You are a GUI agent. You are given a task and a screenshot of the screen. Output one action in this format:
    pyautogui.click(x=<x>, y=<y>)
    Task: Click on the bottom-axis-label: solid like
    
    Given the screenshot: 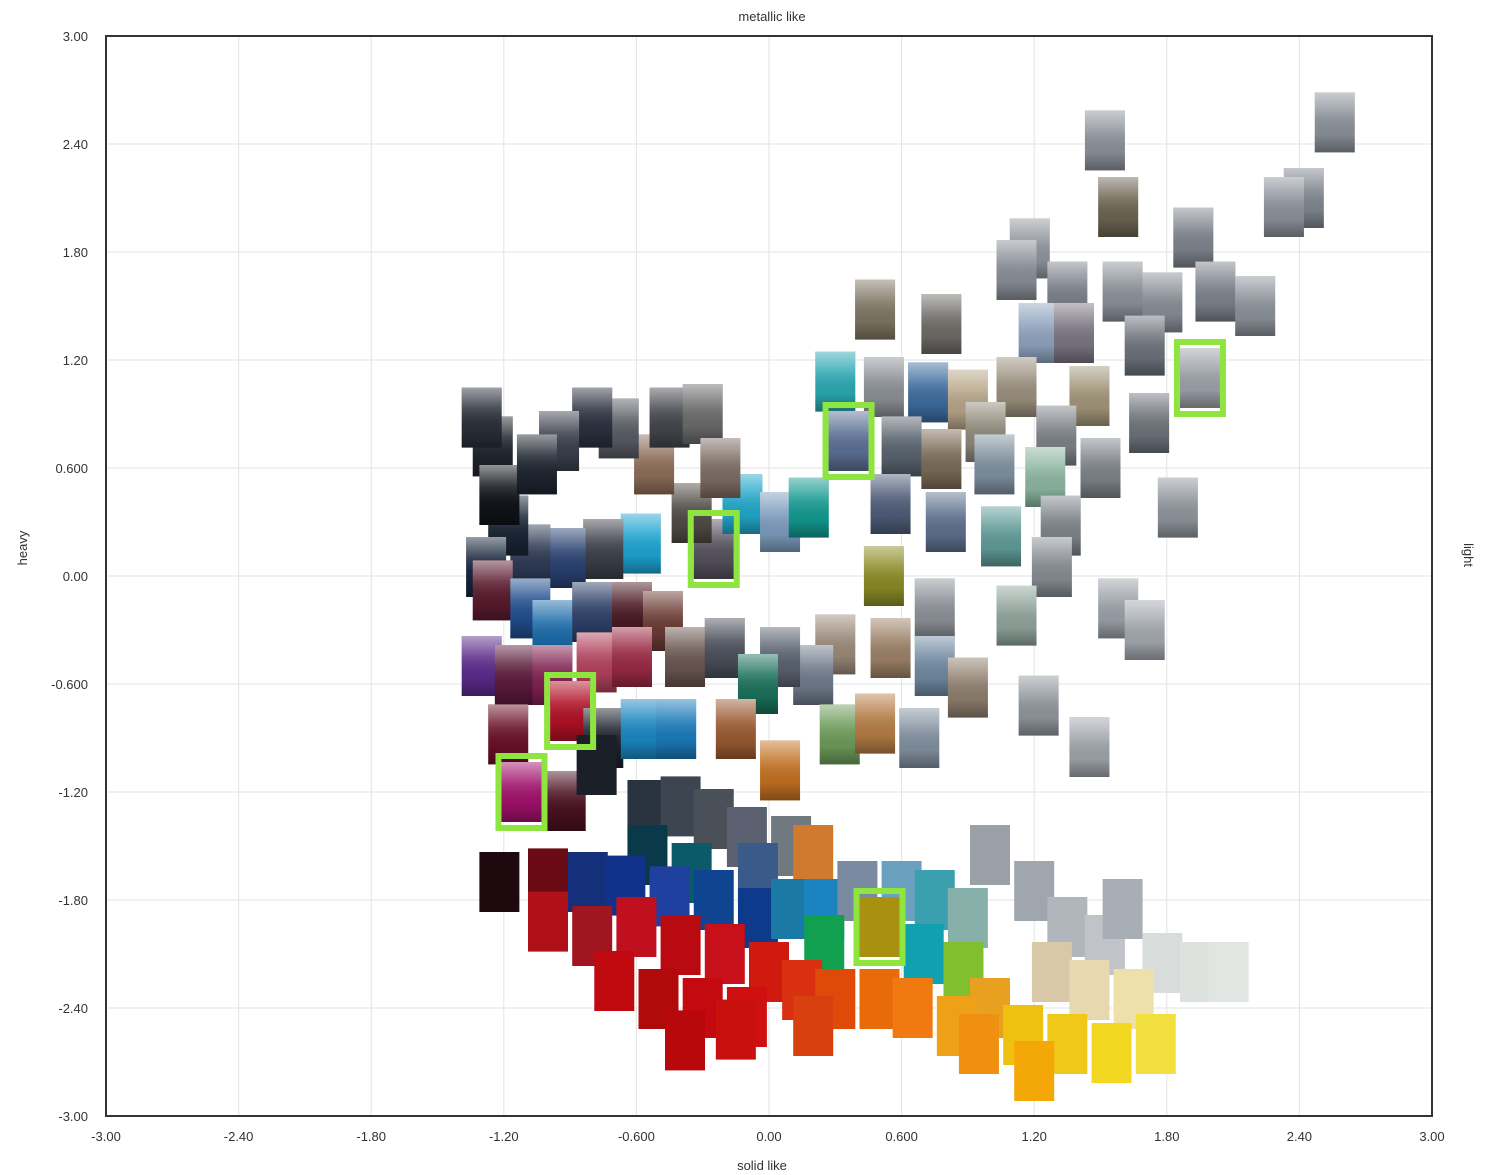 What is the action you would take?
    pyautogui.click(x=762, y=1165)
    